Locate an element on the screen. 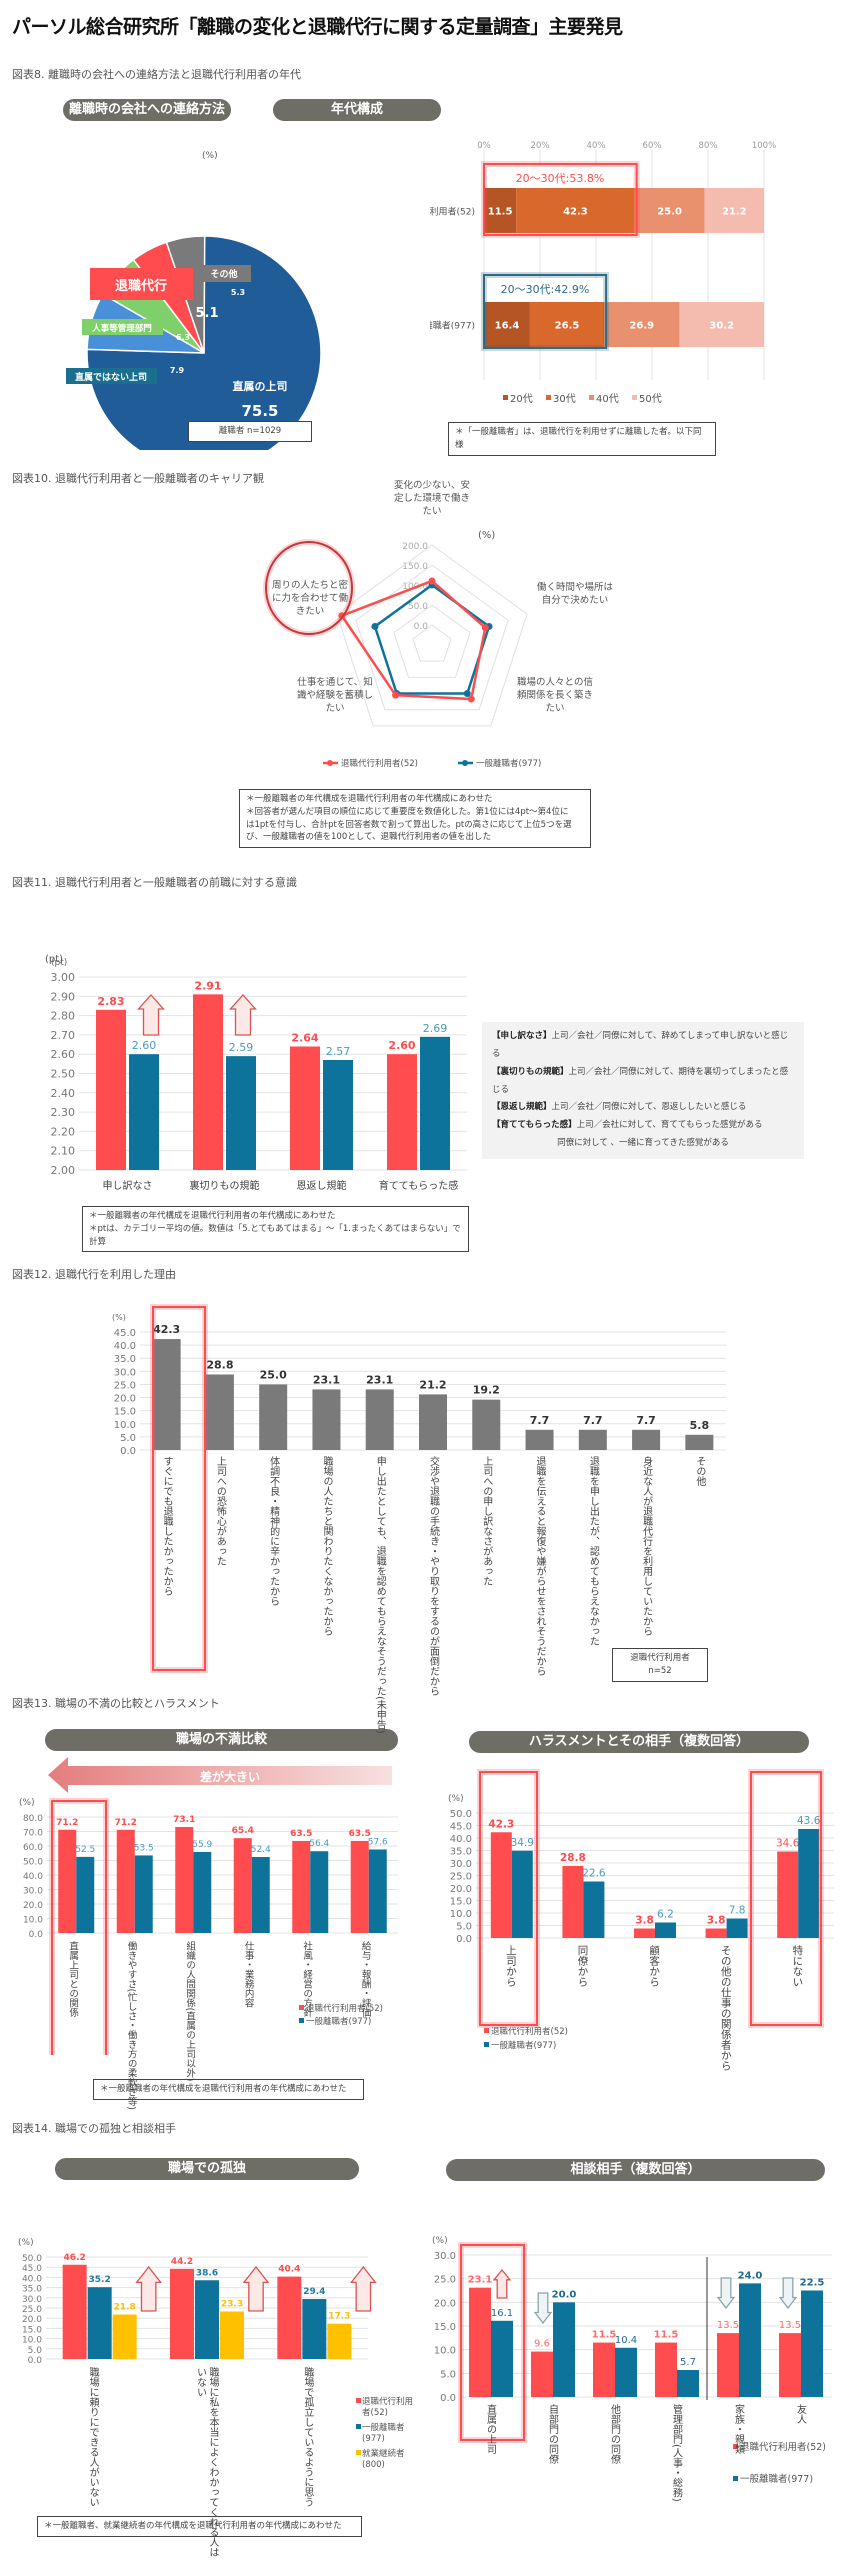 The width and height of the screenshot is (848, 2560). svg-text: 80% is located at coordinates (708, 146).